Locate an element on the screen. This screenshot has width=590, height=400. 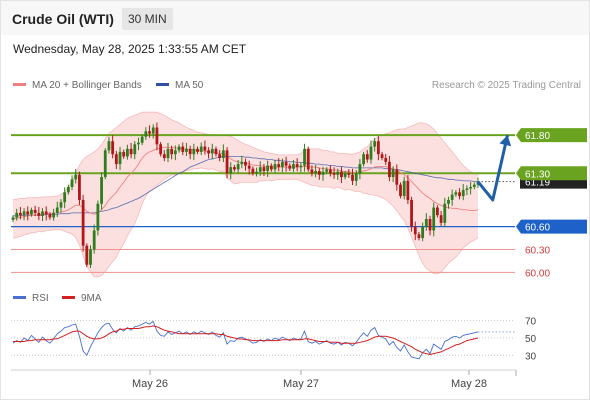
timeframe-badge: 30 MIN is located at coordinates (147, 19).